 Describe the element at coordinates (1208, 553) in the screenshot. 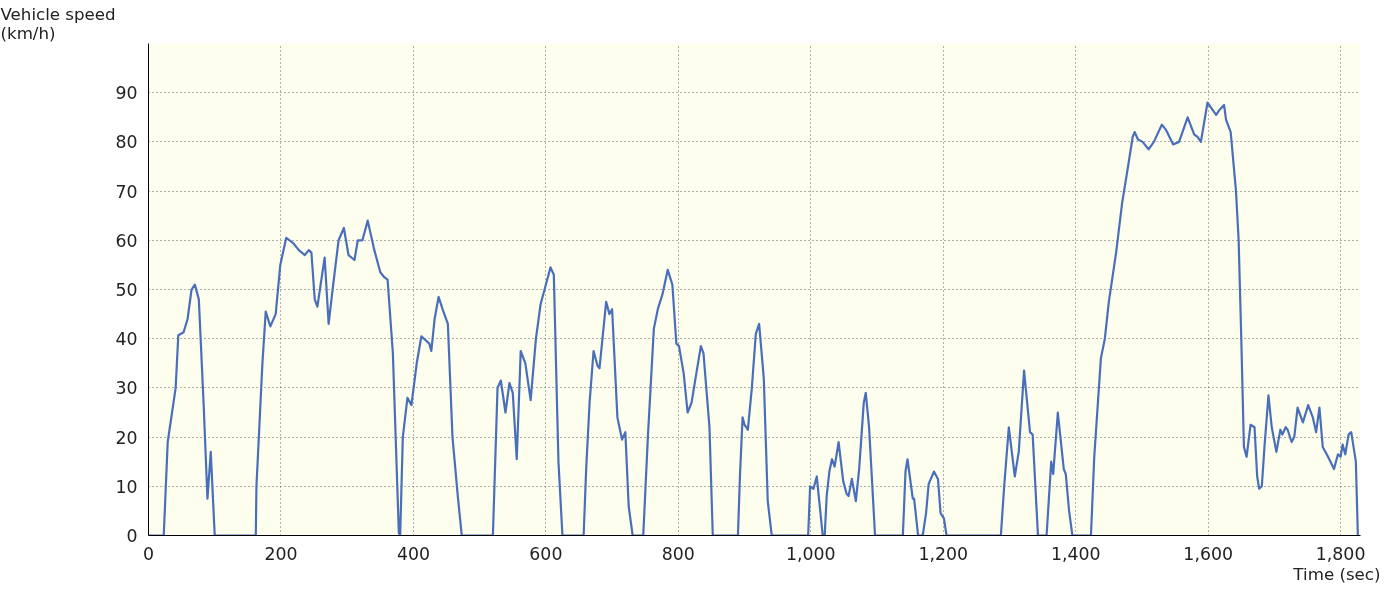

I see `x-tick-label: 1,600` at that location.